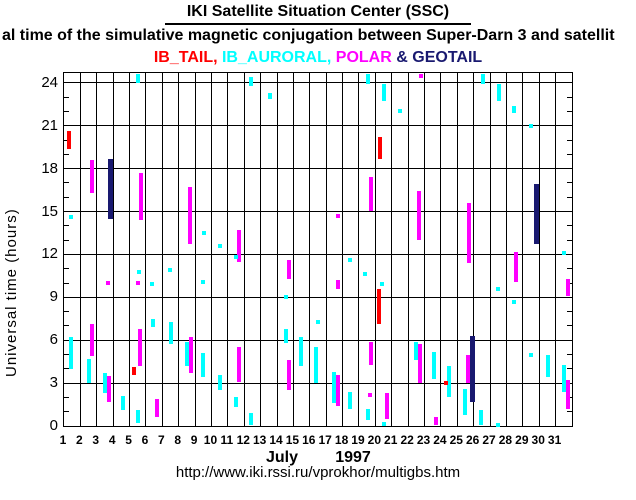 The image size is (636, 500). I want to click on x-day-label: 31, so click(554, 440).